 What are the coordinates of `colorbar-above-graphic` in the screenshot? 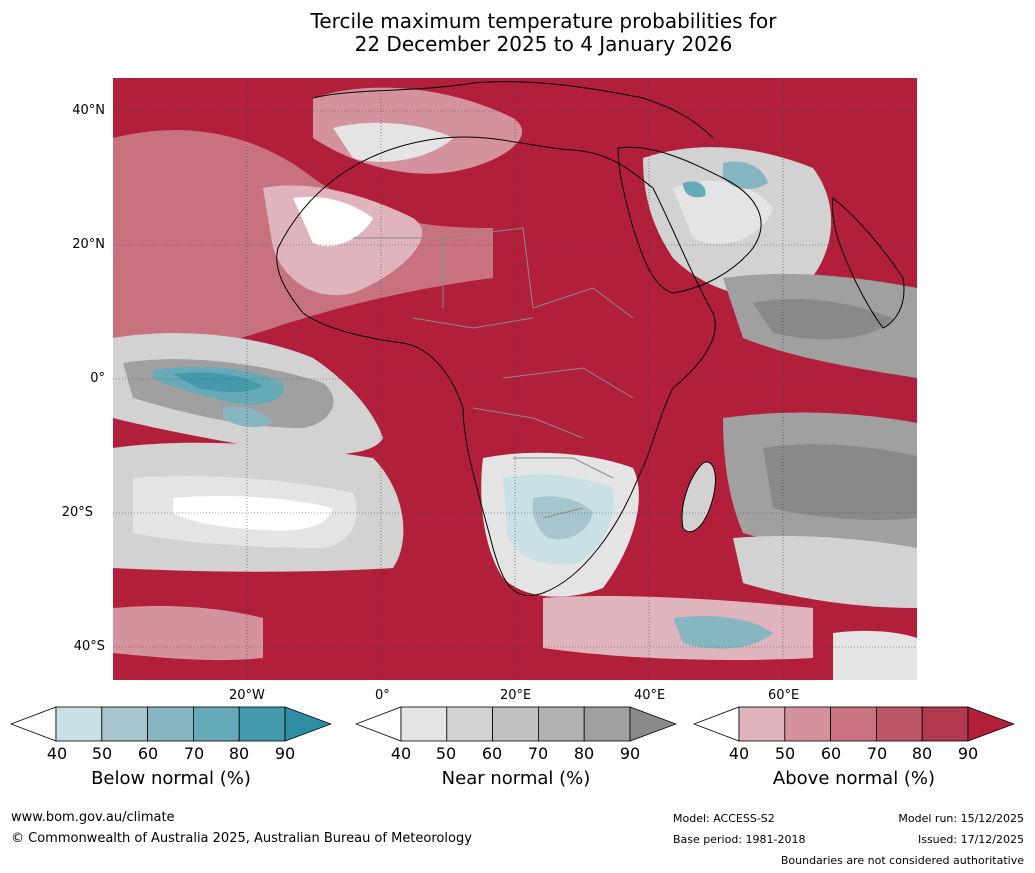 It's located at (854, 724).